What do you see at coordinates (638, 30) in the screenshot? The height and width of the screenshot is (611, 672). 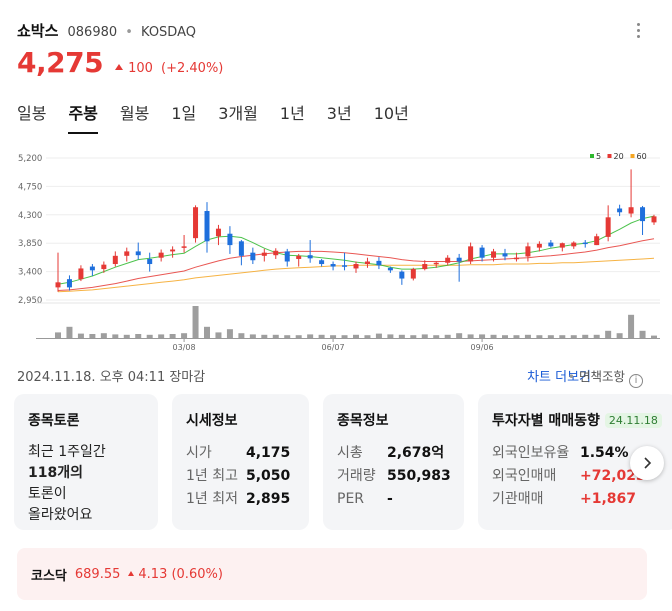 I see `more-options-icon` at bounding box center [638, 30].